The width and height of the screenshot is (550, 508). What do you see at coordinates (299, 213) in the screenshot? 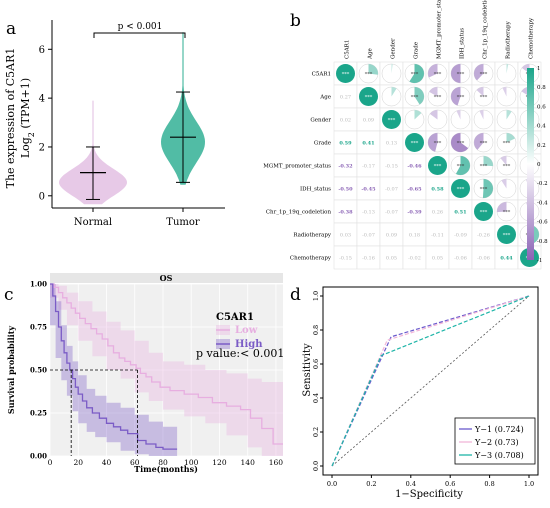
I see `heatmap-row-label: Chr_1p_19q_codeletion` at bounding box center [299, 213].